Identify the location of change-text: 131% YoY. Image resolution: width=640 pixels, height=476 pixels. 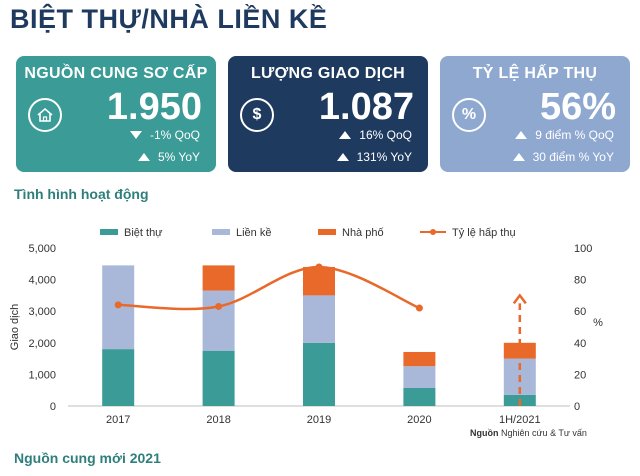
(384, 157).